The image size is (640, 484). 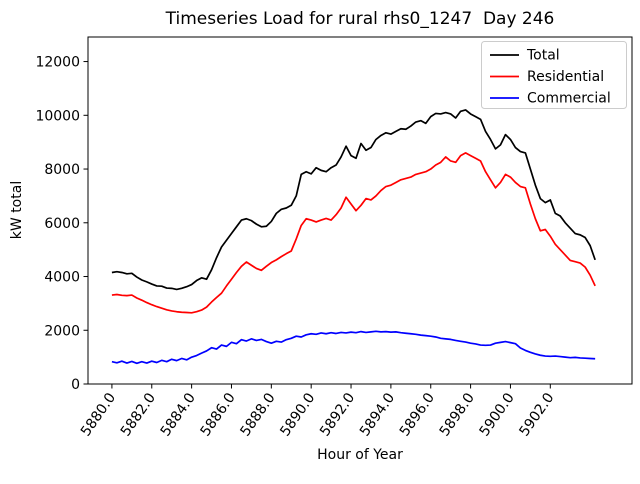 What do you see at coordinates (178, 414) in the screenshot?
I see `x-tick-label: 5884.0` at bounding box center [178, 414].